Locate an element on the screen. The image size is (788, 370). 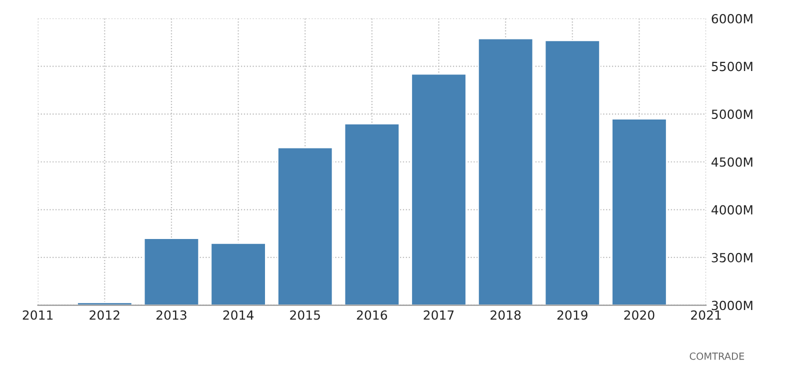
x-tick-label: 2011 is located at coordinates (37, 315).